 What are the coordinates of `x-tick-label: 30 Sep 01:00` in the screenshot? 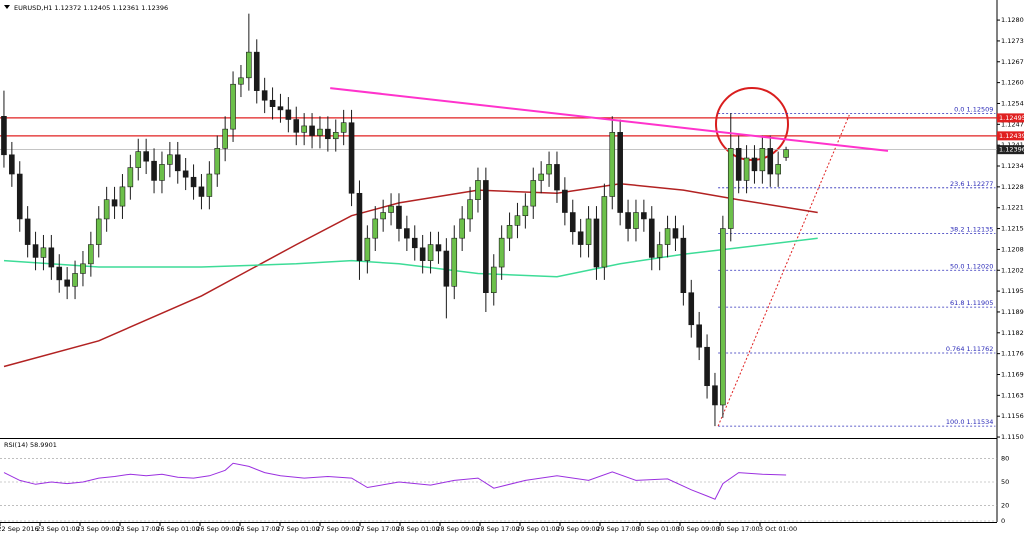 It's located at (657, 529).